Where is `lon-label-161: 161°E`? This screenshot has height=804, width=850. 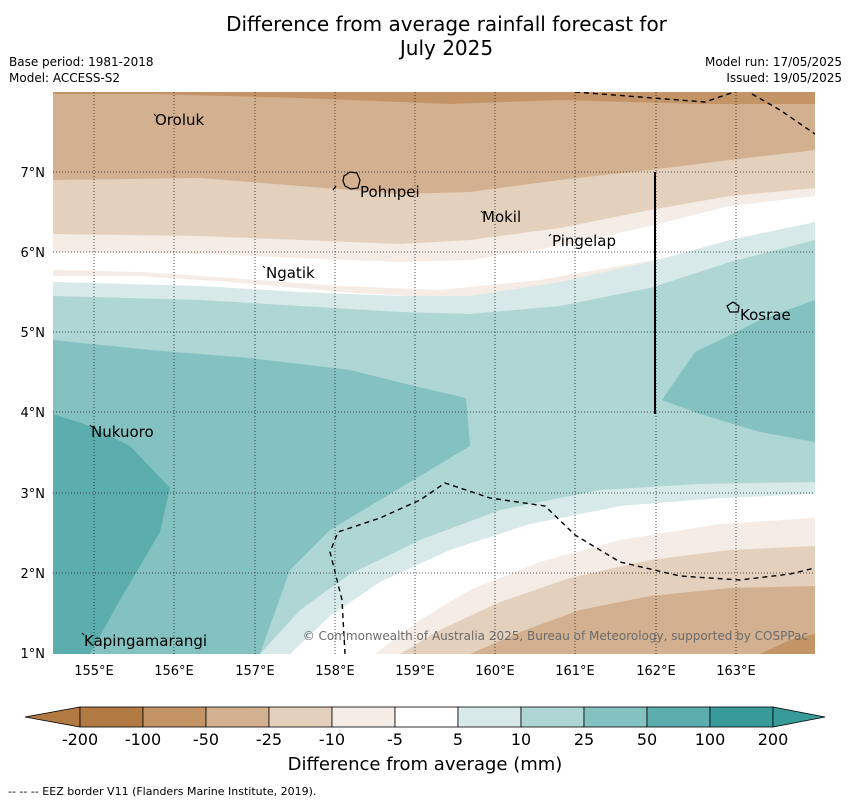 lon-label-161: 161°E is located at coordinates (575, 671).